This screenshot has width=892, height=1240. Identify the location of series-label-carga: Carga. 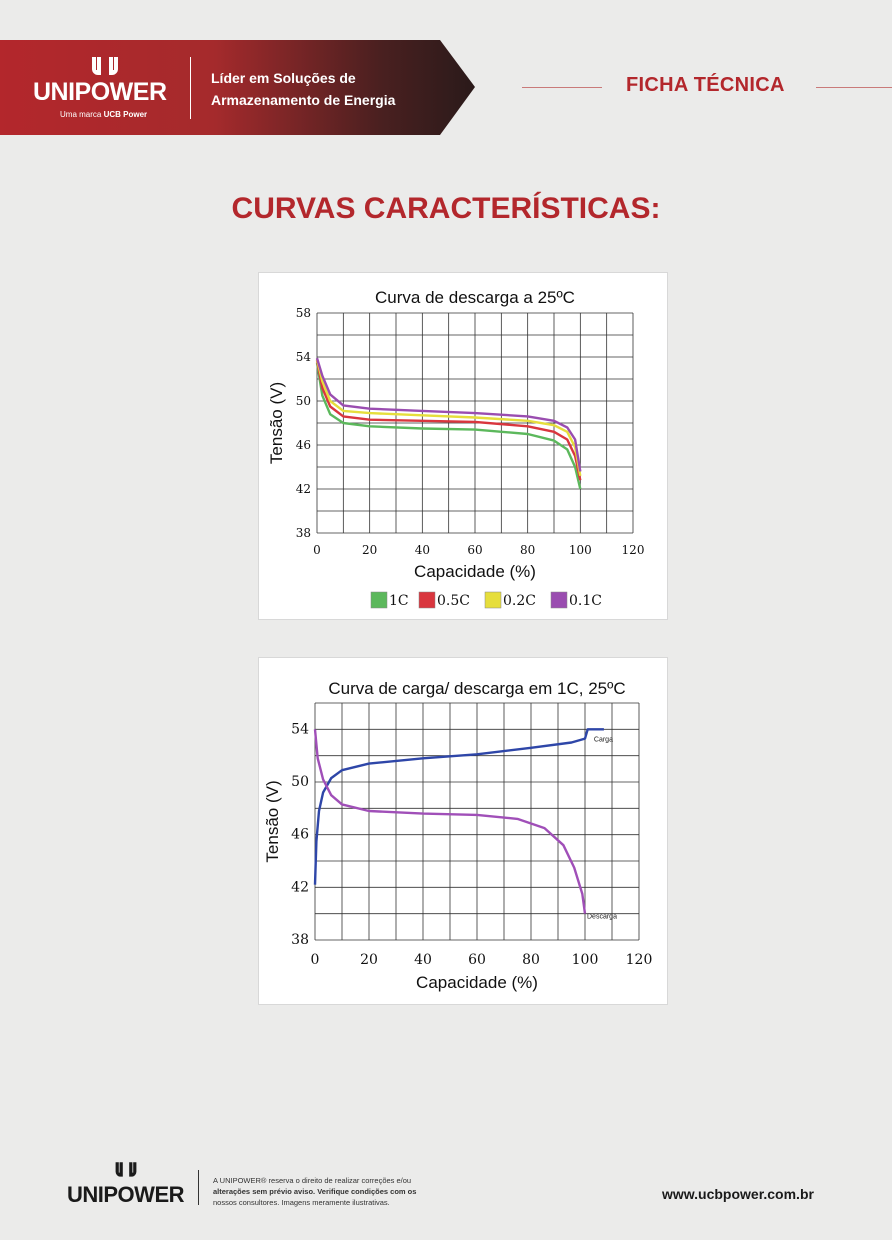
(603, 739).